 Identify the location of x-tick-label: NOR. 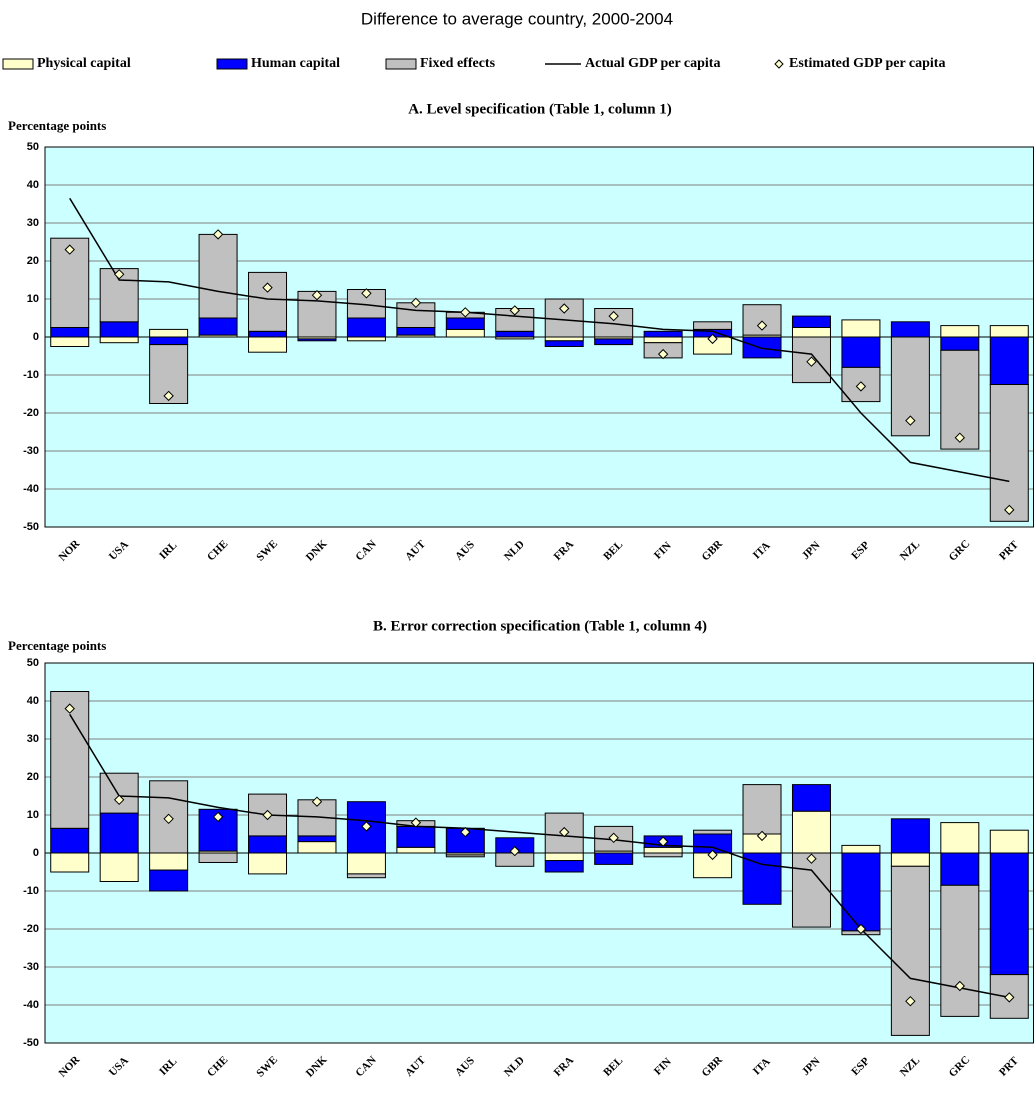
(70, 550).